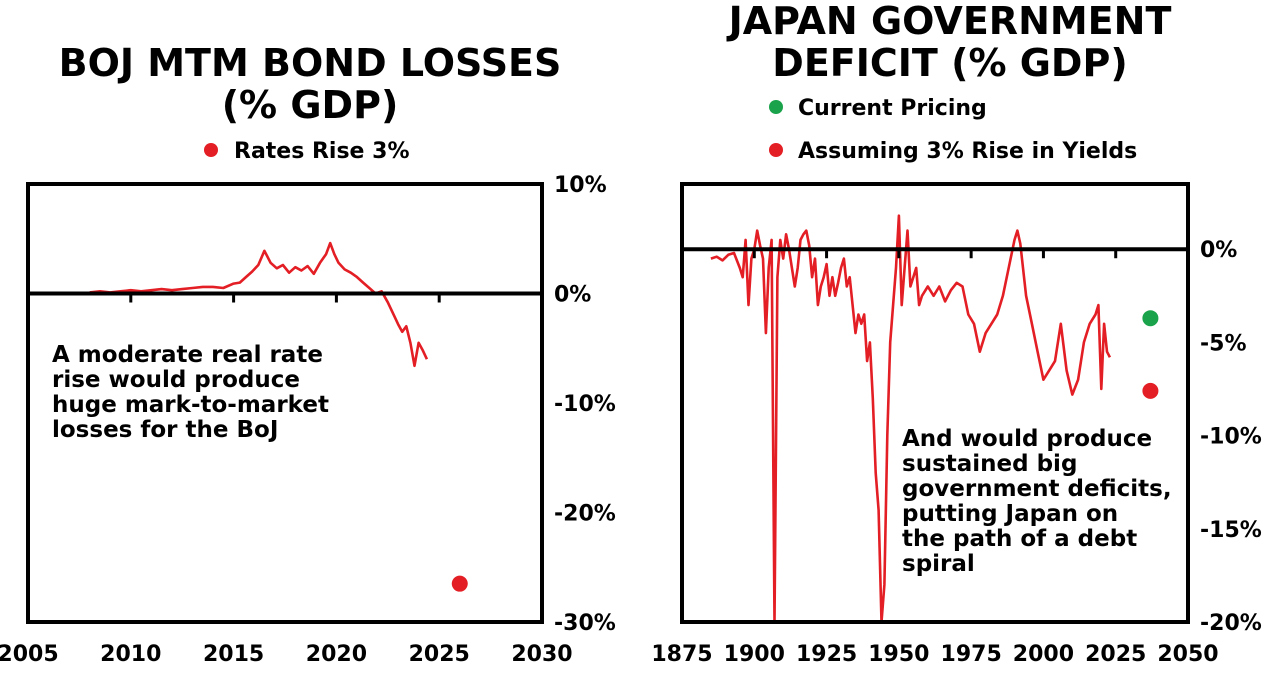 The height and width of the screenshot is (673, 1280). Describe the element at coordinates (187, 355) in the screenshot. I see `left-annotation-line1: A moderate real rate` at that location.